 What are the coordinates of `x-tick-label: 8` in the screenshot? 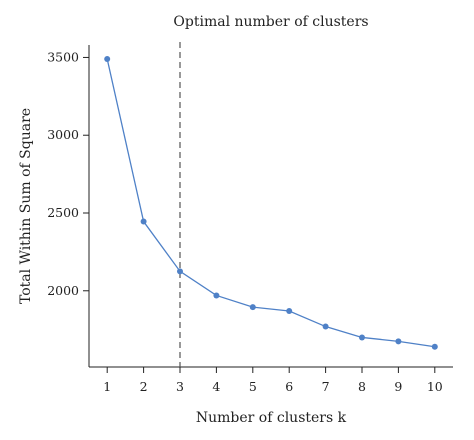 It's located at (362, 386).